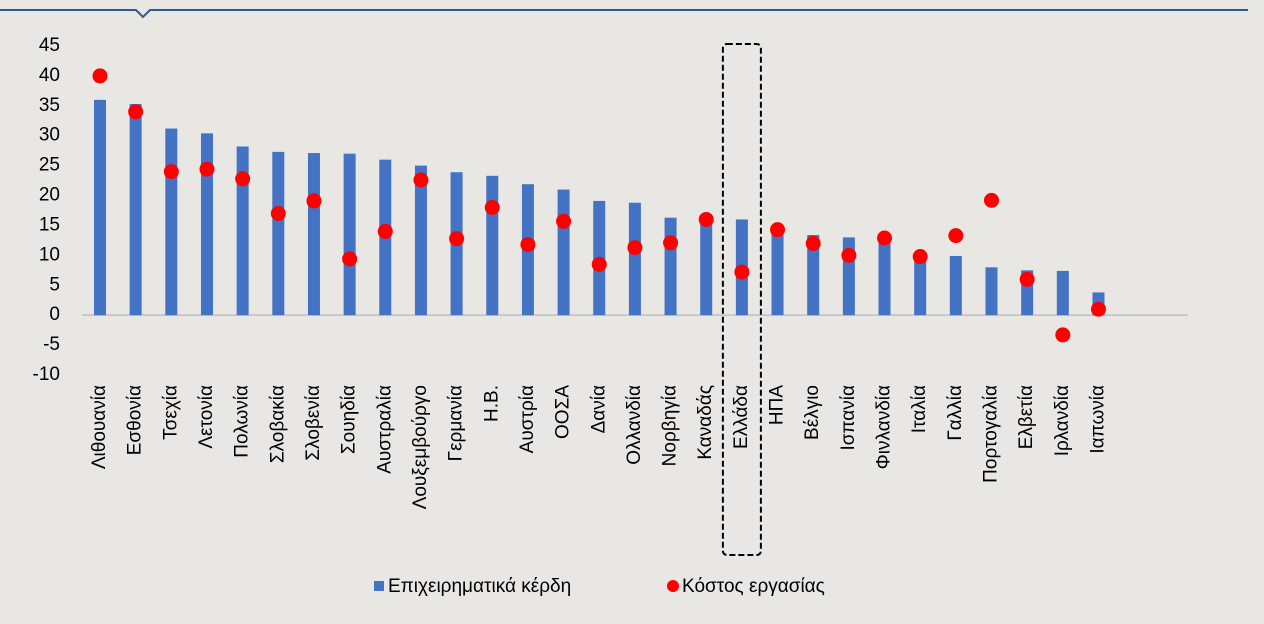  Describe the element at coordinates (741, 417) in the screenshot. I see `x-tick-label: Ελλάδα` at that location.